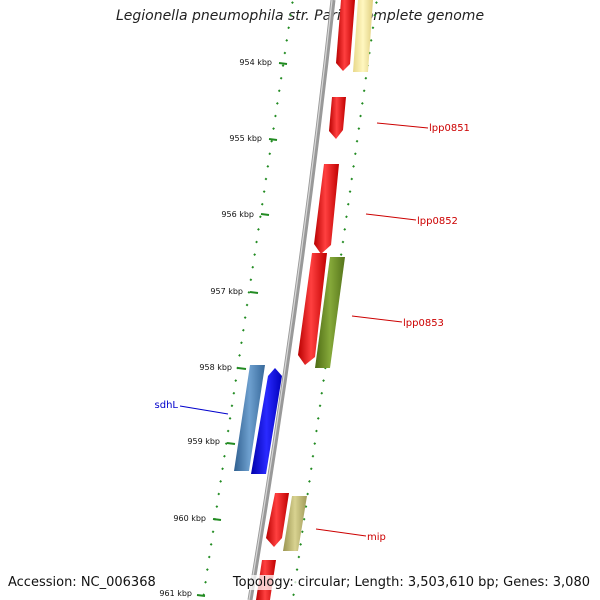  What do you see at coordinates (167, 405) in the screenshot?
I see `label-sdhL: sdhL` at bounding box center [167, 405].